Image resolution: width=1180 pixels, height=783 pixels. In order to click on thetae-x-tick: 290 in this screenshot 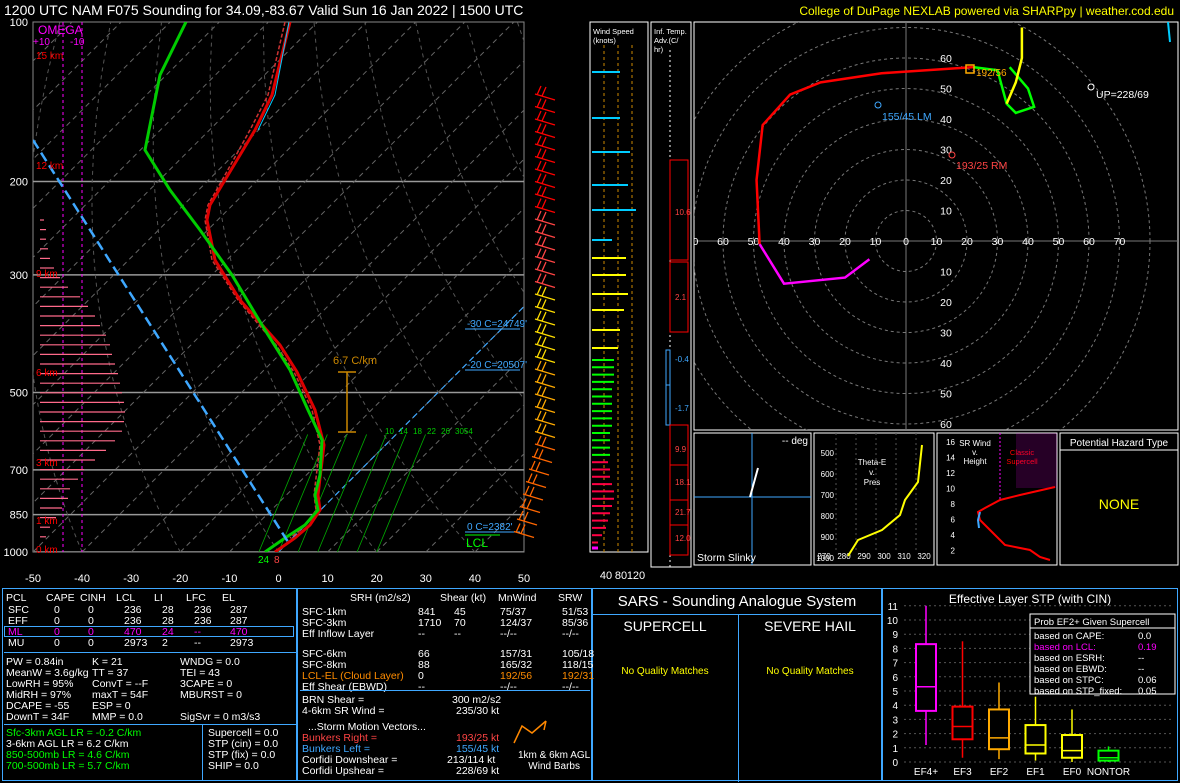, I will do `click(864, 556)`.